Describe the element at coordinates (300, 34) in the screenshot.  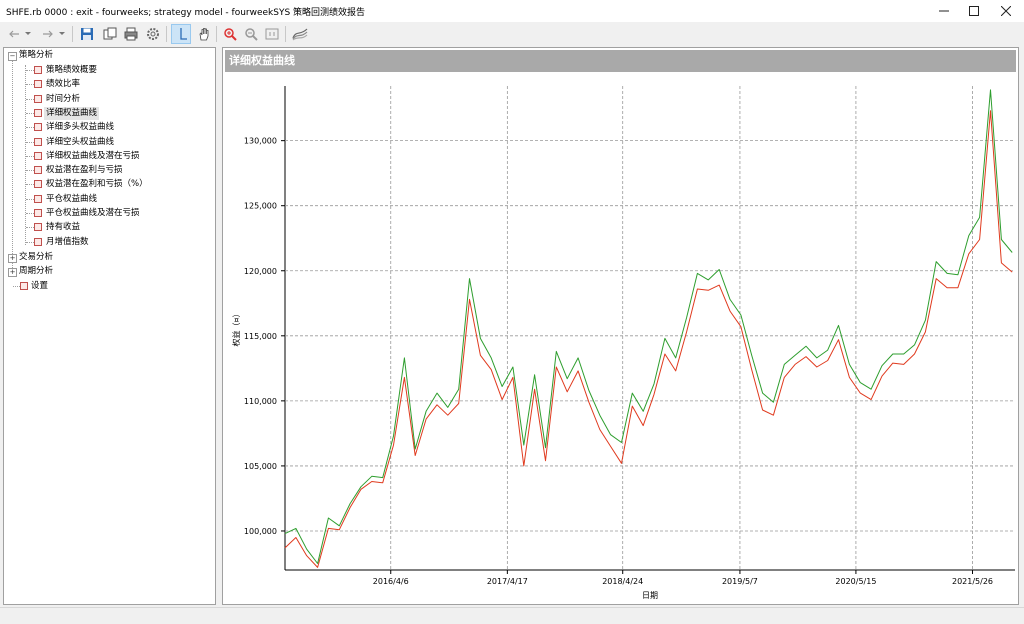
I see `chart-style-button` at that location.